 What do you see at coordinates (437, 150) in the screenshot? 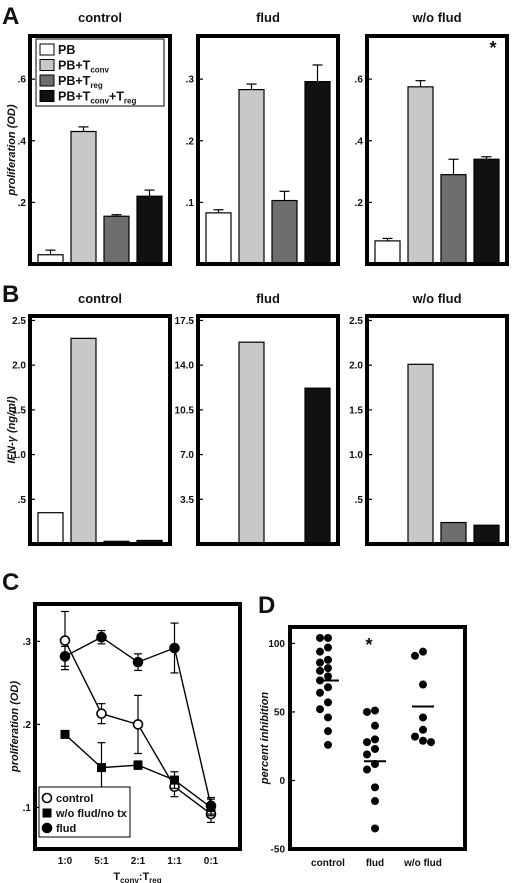
I see `a-woflud-frame` at bounding box center [437, 150].